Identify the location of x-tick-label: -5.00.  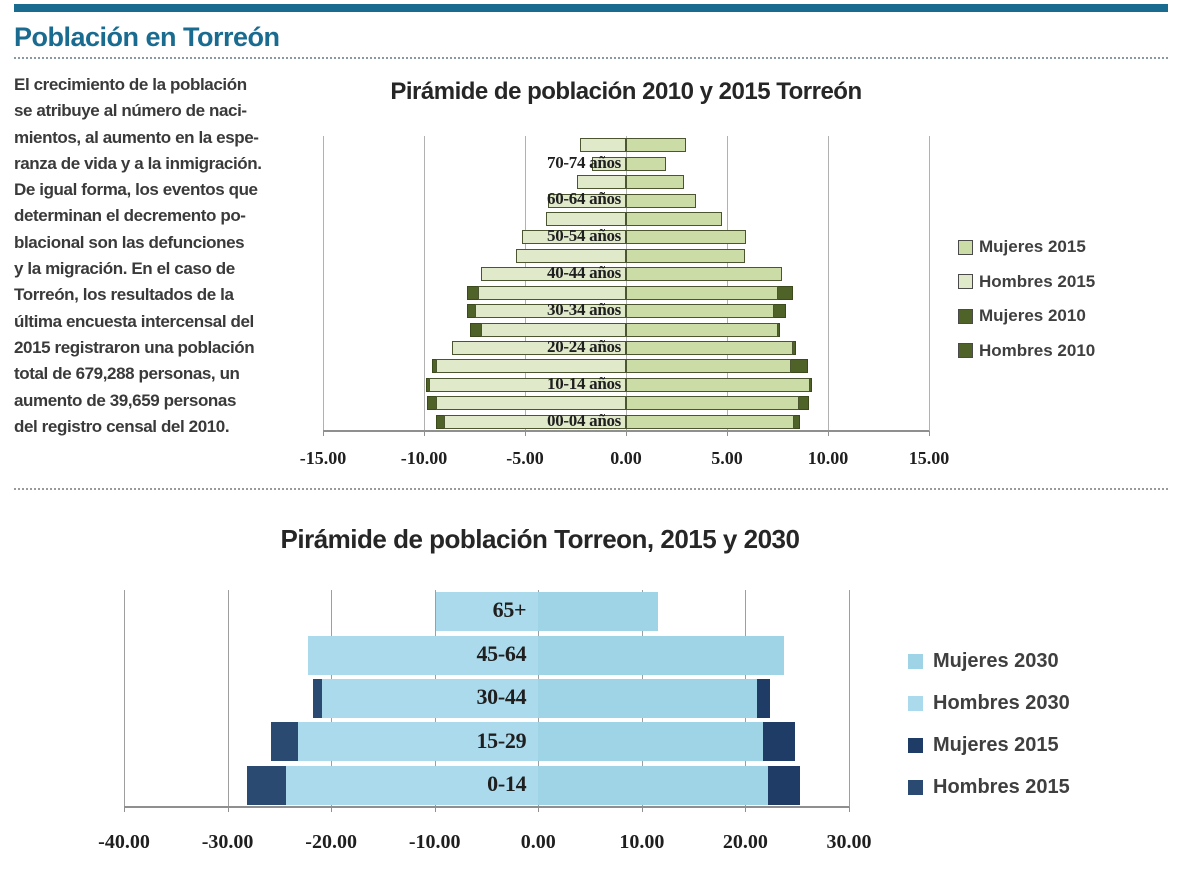
(525, 458).